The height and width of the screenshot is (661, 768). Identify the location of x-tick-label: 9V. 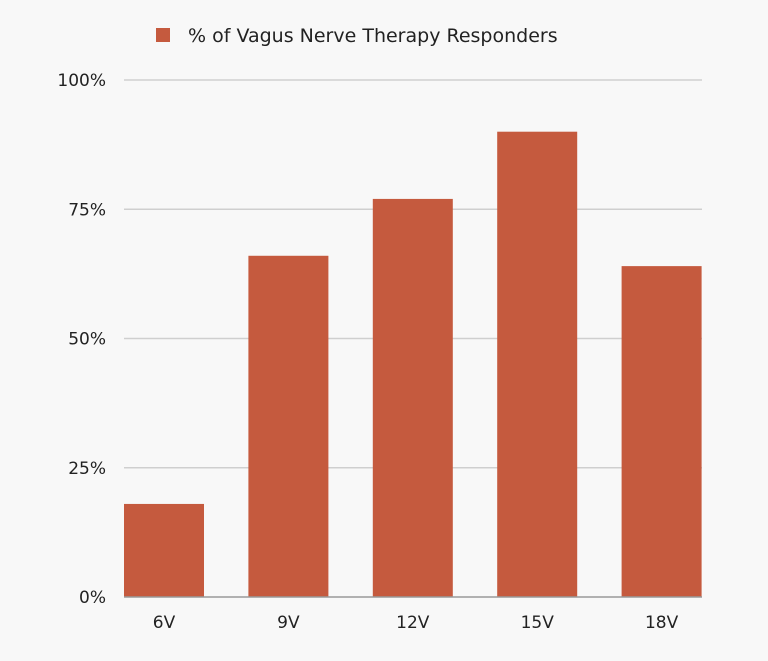
(288, 623).